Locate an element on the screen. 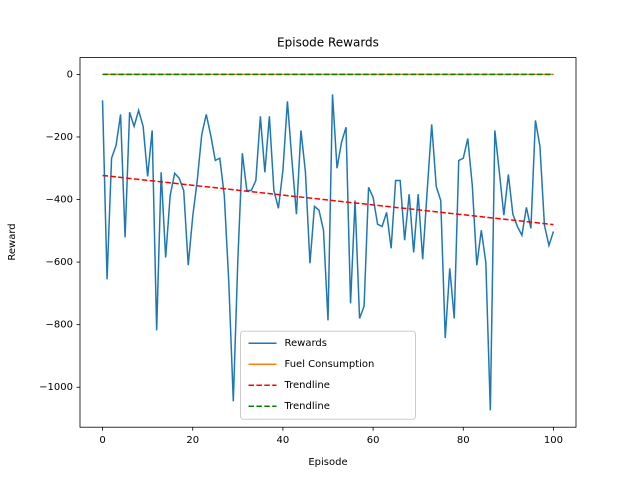  y-tick-label: 0 is located at coordinates (70, 74).